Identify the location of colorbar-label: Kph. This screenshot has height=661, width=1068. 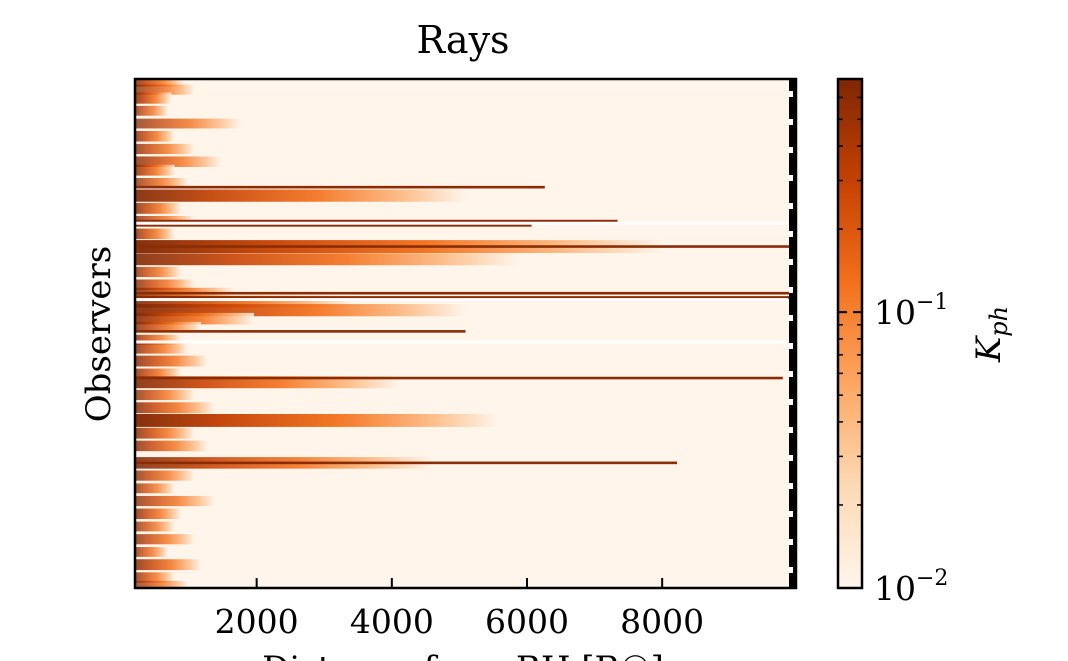
(991, 334).